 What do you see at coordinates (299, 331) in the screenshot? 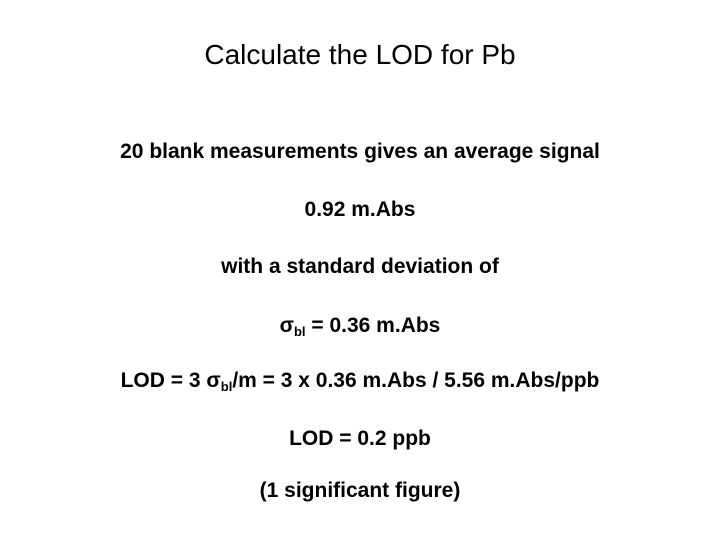
I see `sigma-subscript: bl` at bounding box center [299, 331].